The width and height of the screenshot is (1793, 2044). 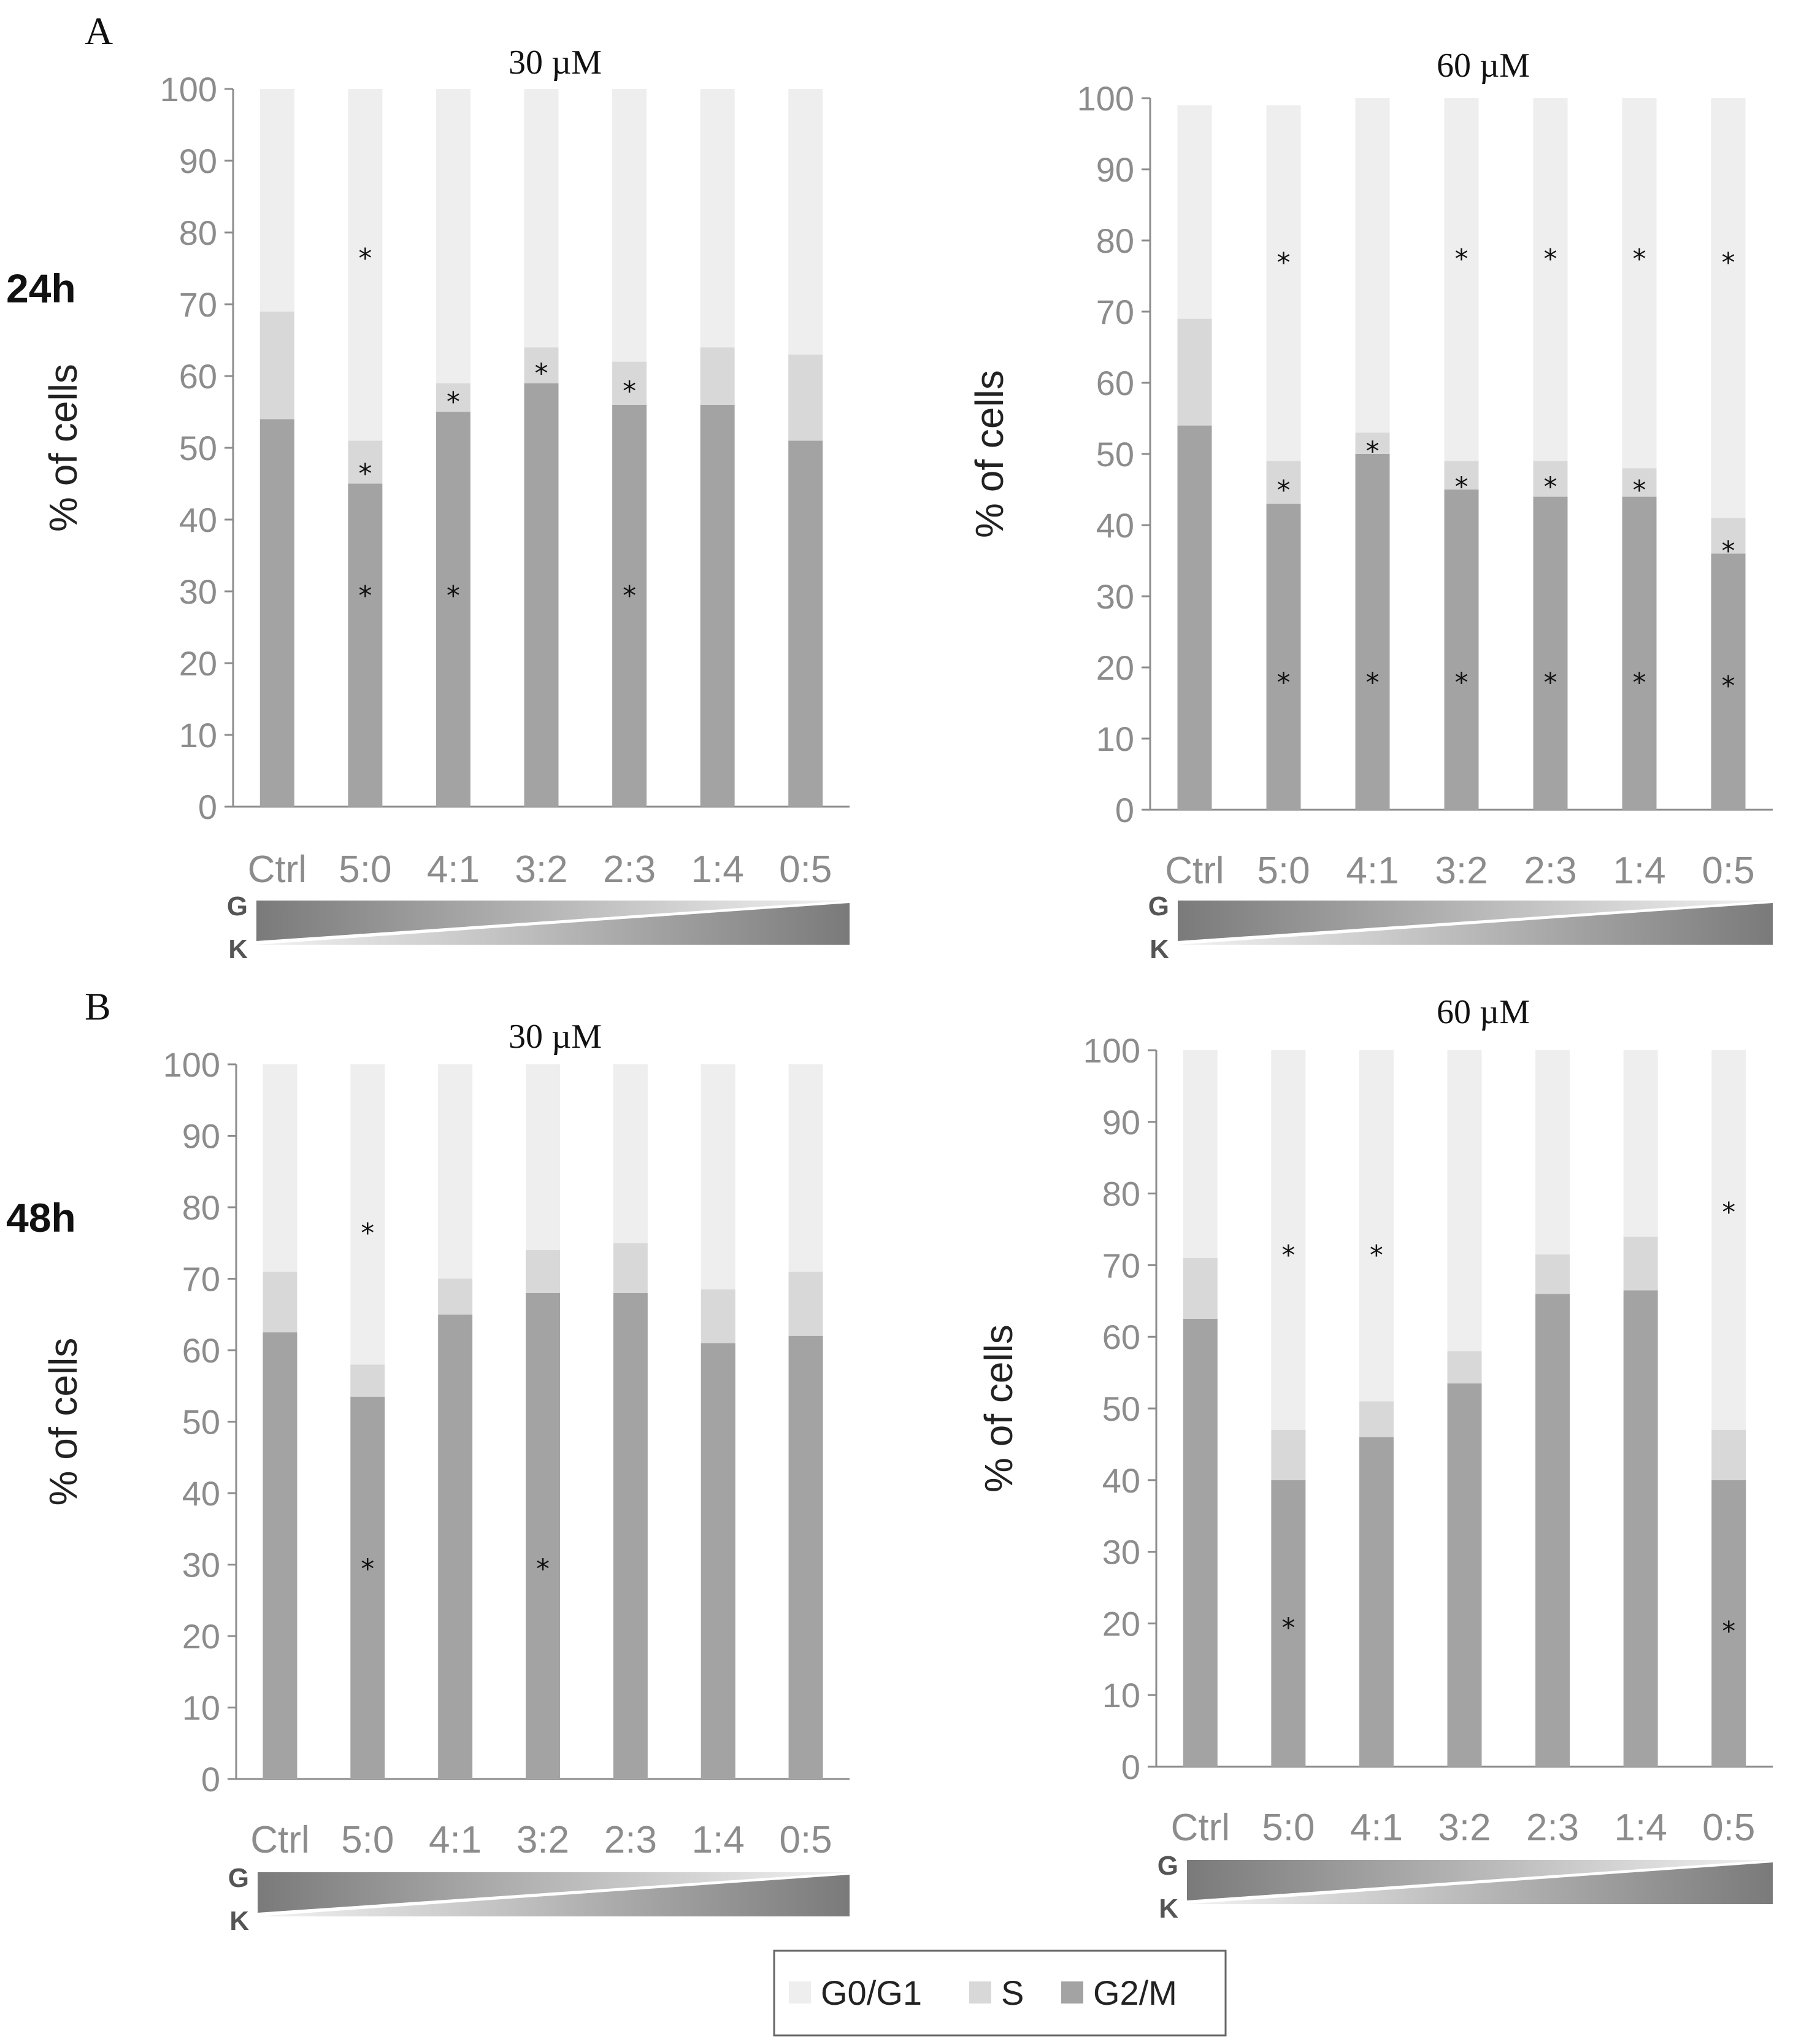 I want to click on panel-letter-a: A, so click(x=99, y=31).